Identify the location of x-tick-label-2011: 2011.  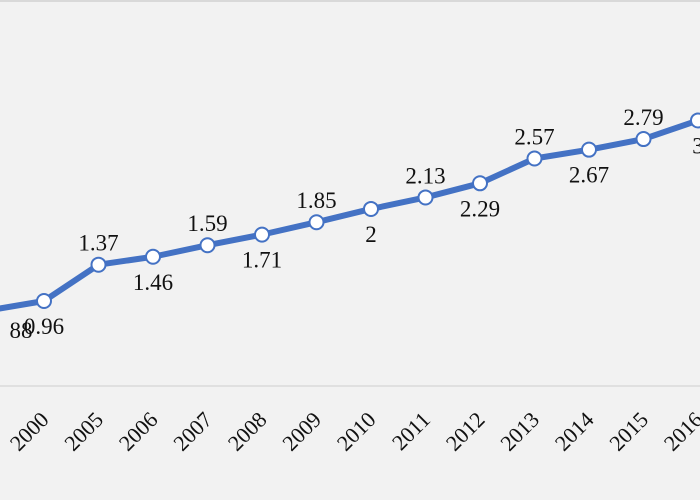
(411, 431).